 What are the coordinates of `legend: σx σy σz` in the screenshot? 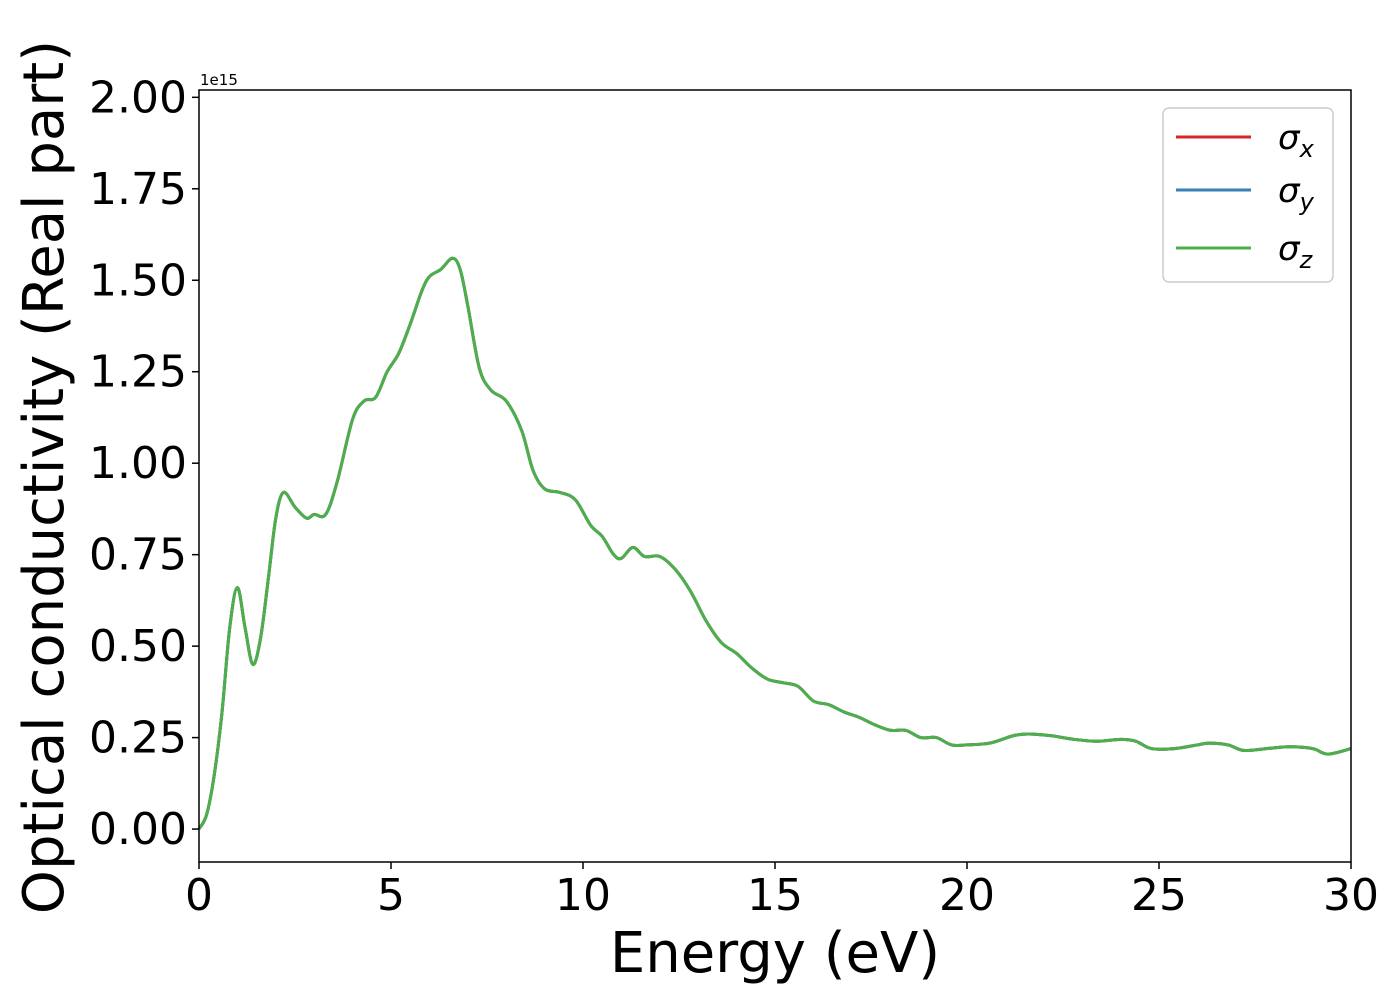 It's located at (1248, 195).